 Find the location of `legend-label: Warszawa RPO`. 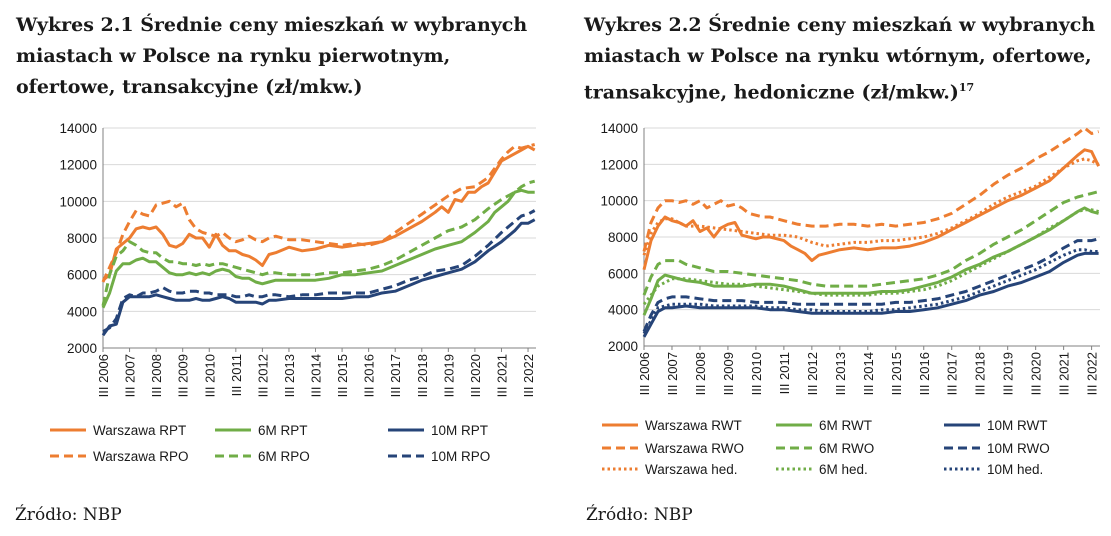

legend-label: Warszawa RPO is located at coordinates (141, 456).